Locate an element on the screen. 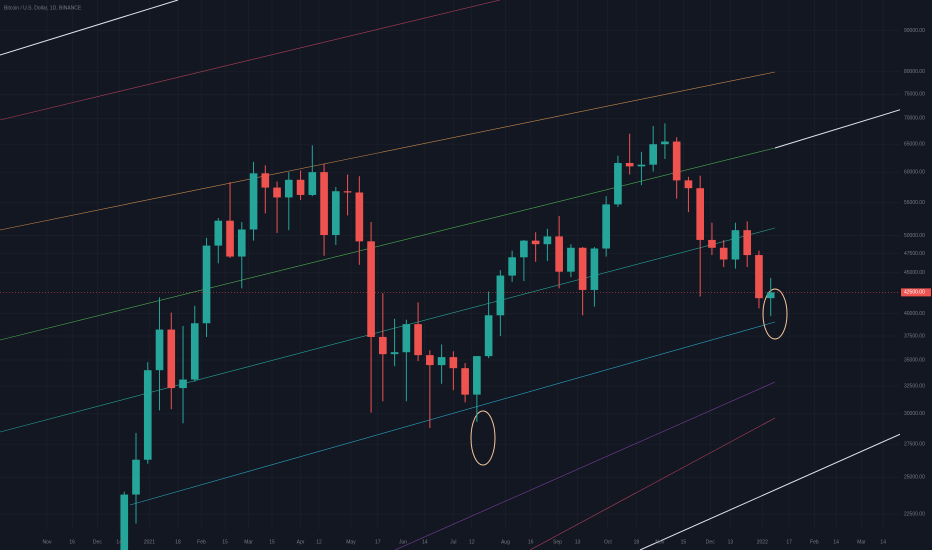  last-price-badge is located at coordinates (916, 292).